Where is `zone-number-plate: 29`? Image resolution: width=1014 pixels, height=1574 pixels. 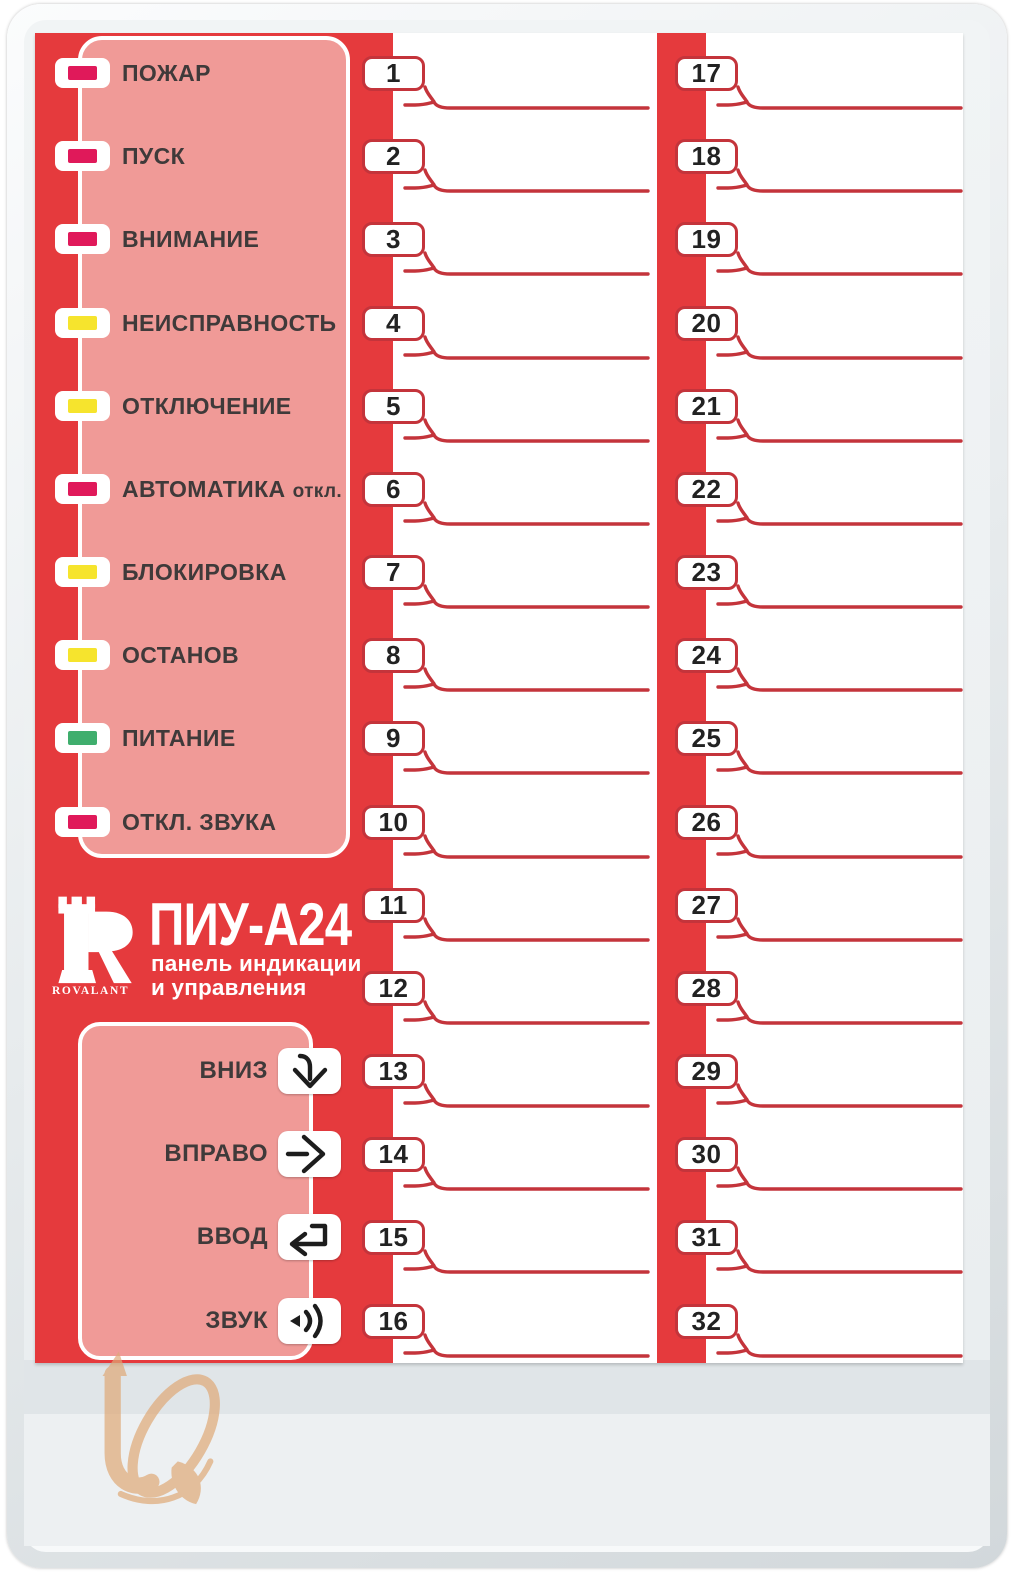 zone-number-plate: 29 is located at coordinates (706, 1072).